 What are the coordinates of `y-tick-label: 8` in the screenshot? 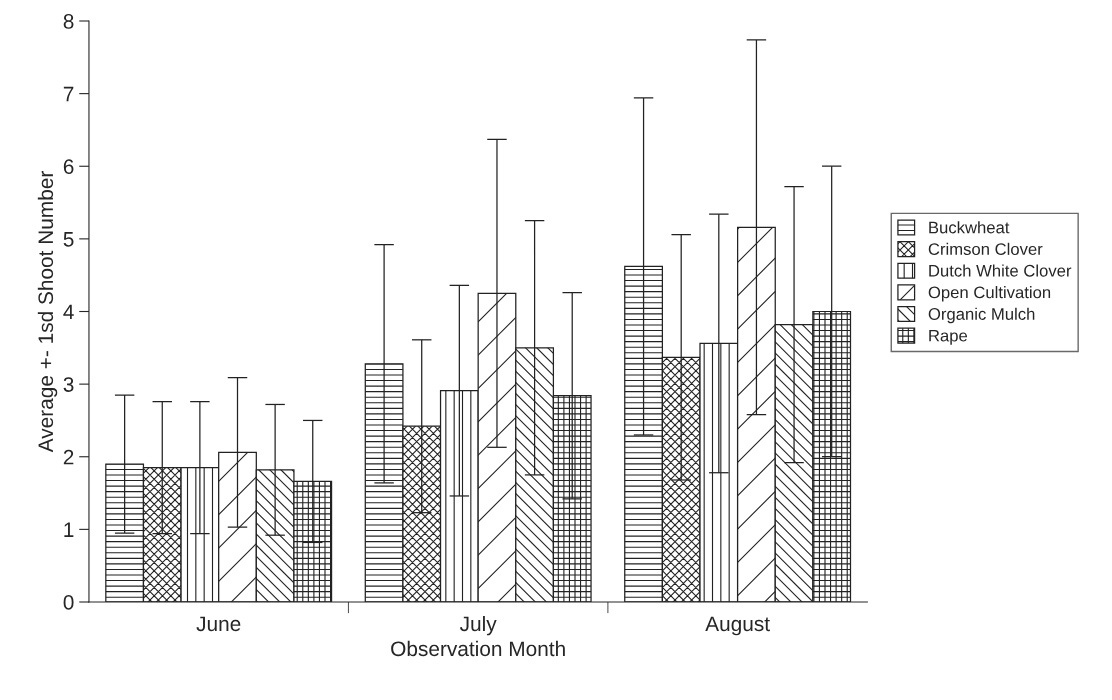 It's located at (68, 21).